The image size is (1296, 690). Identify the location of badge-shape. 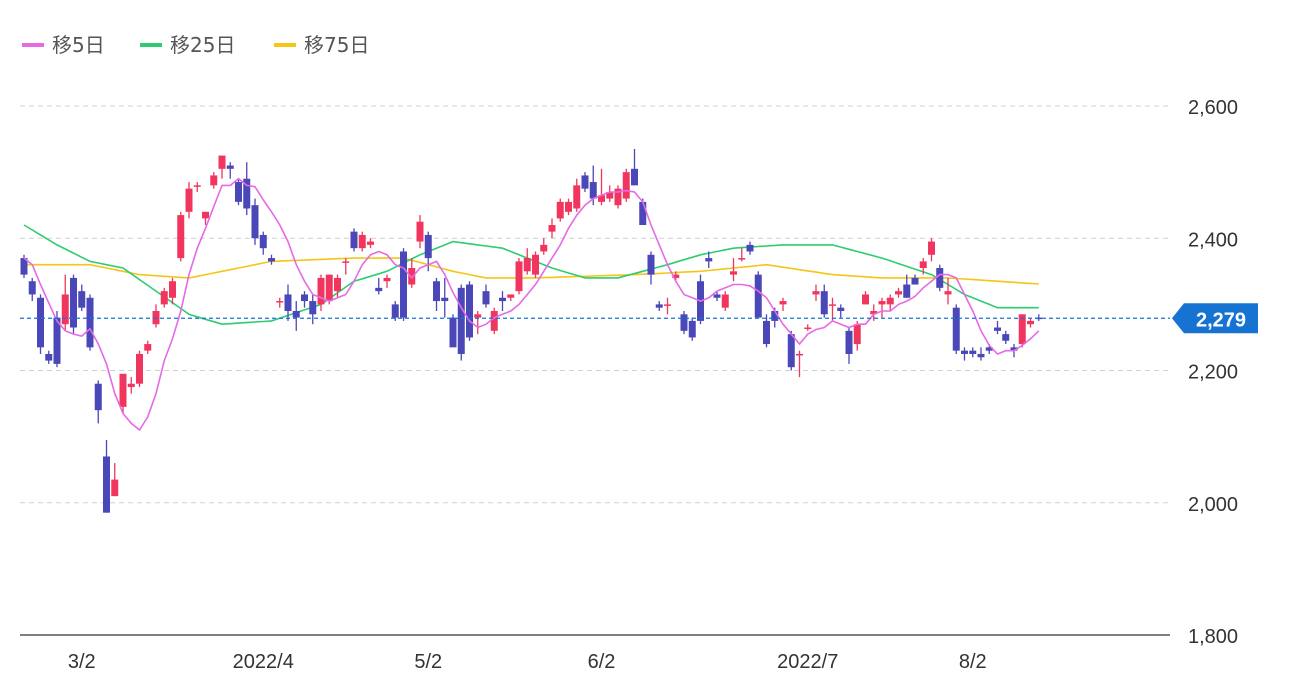
(1215, 318).